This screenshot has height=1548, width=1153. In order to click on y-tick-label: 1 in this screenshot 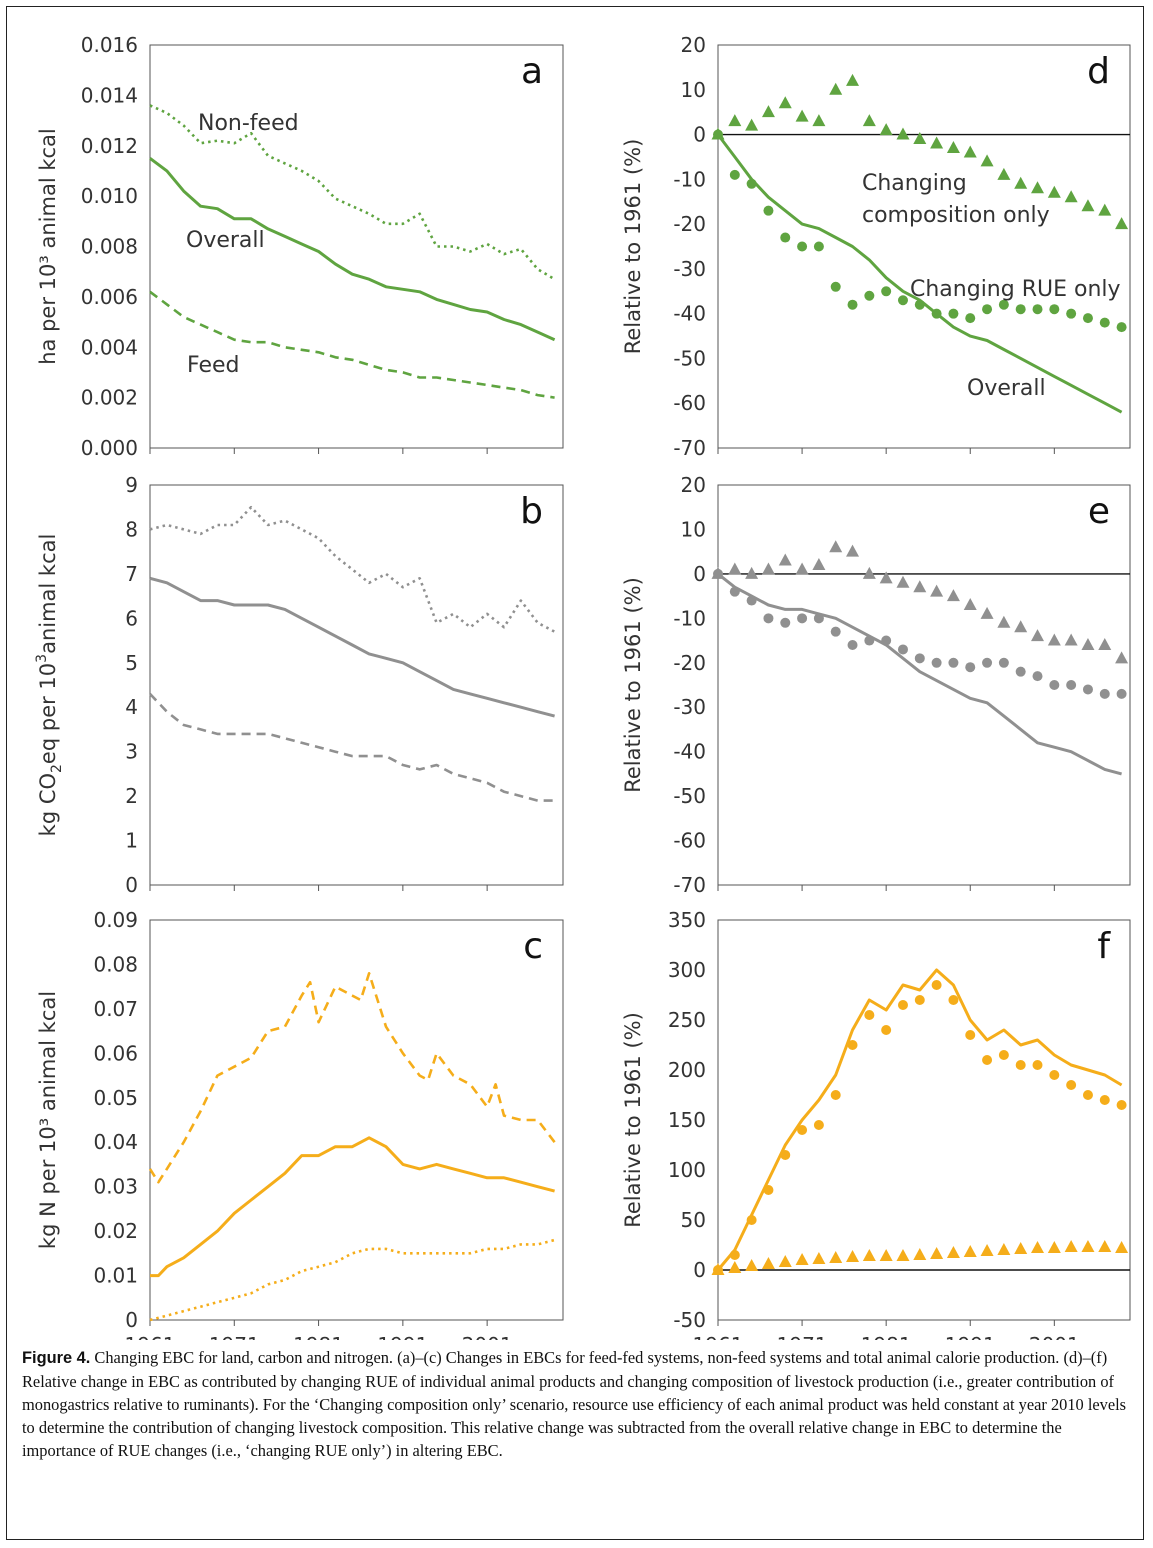, I will do `click(131, 841)`.